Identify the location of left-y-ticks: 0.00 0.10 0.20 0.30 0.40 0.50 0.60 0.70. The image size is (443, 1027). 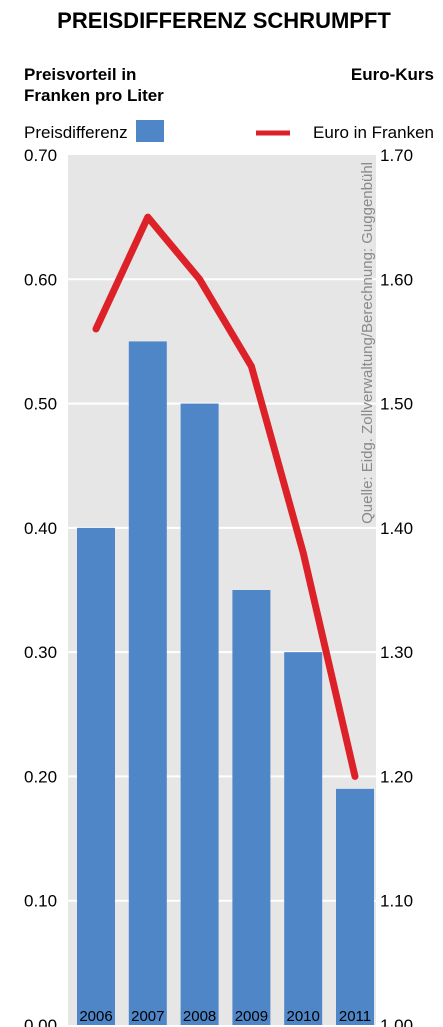
(40, 586).